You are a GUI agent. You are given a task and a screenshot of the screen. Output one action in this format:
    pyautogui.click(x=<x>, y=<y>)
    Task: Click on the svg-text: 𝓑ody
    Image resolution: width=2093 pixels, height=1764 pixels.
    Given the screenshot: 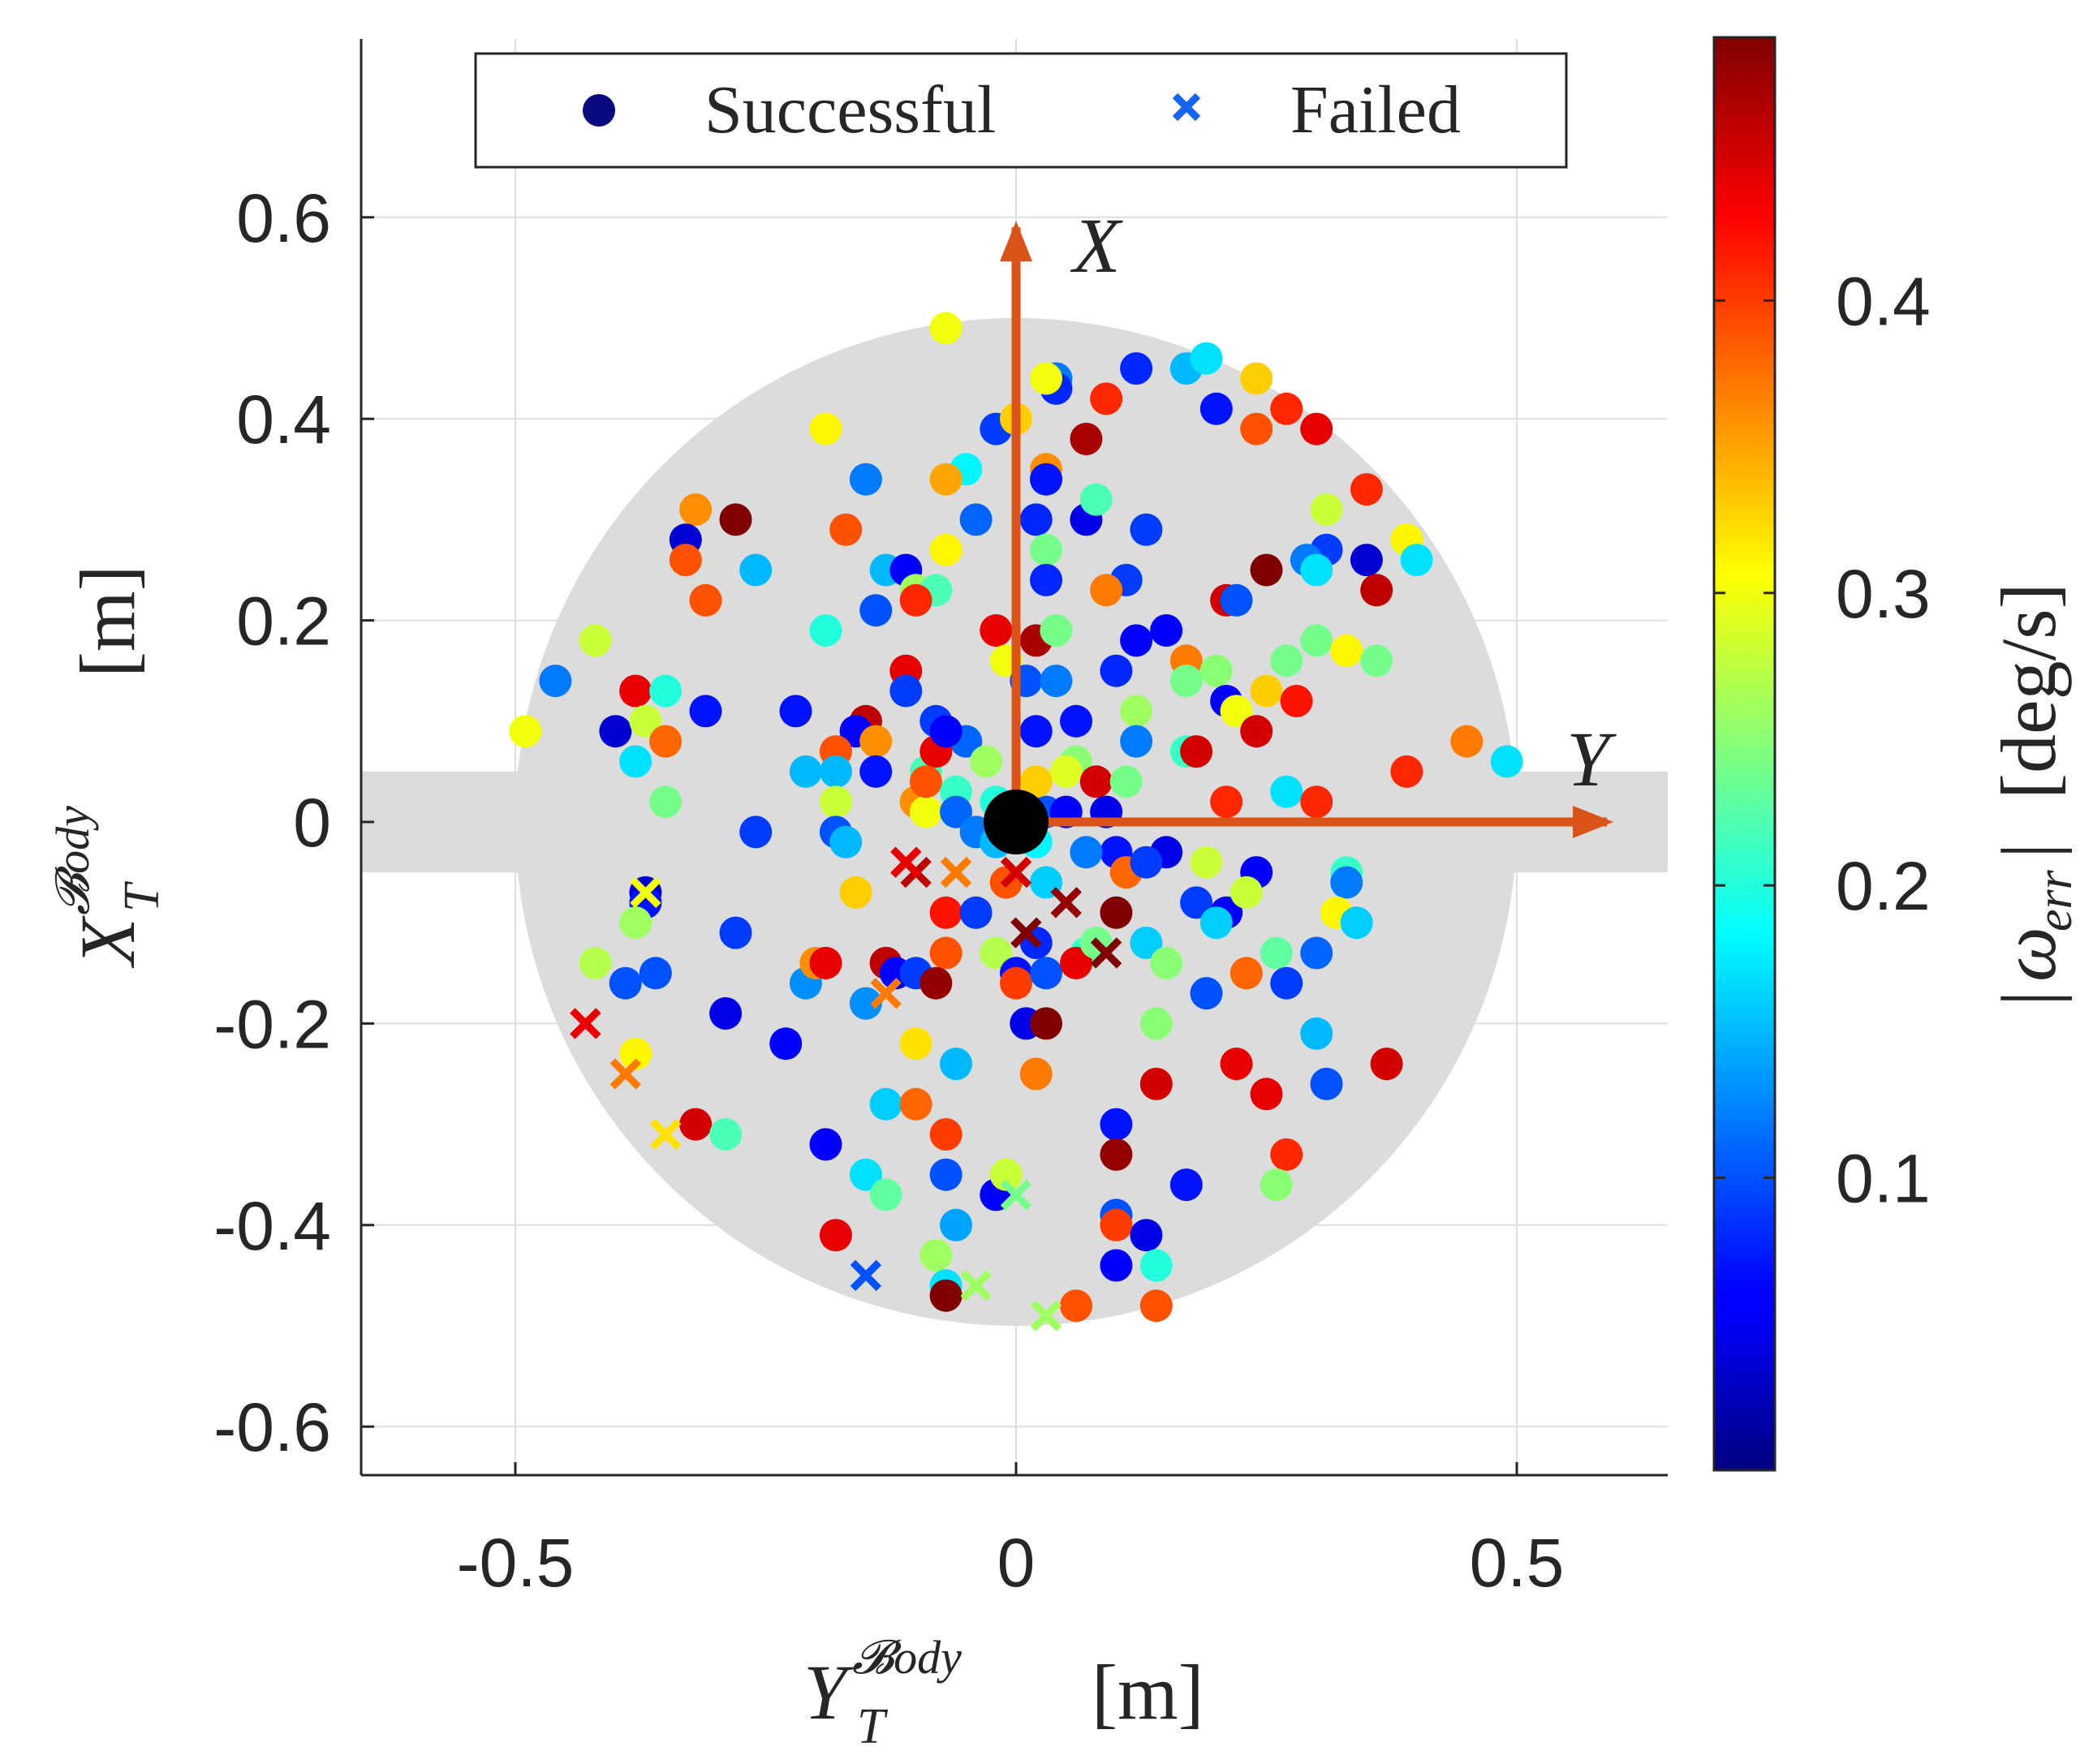 What is the action you would take?
    pyautogui.click(x=907, y=1657)
    